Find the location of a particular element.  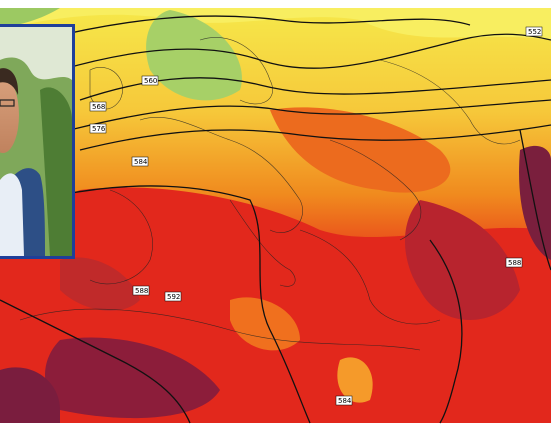

contour-label: 568 is located at coordinates (98, 107).